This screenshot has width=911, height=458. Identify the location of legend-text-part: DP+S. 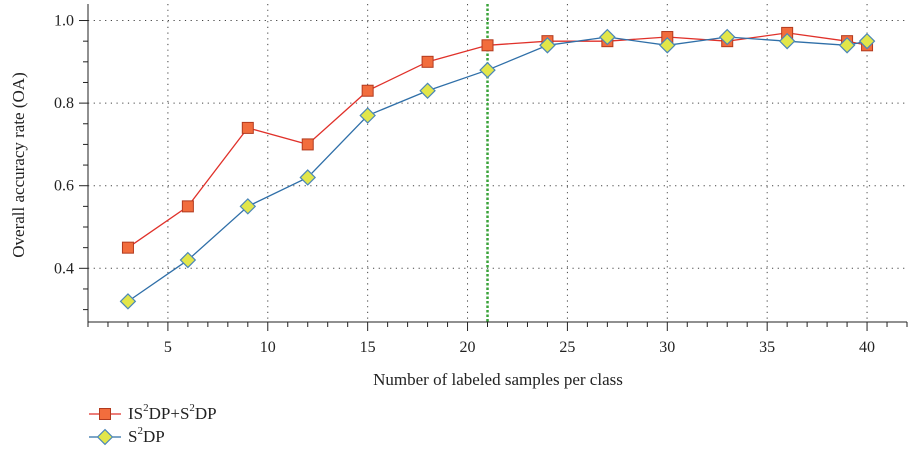
(169, 413).